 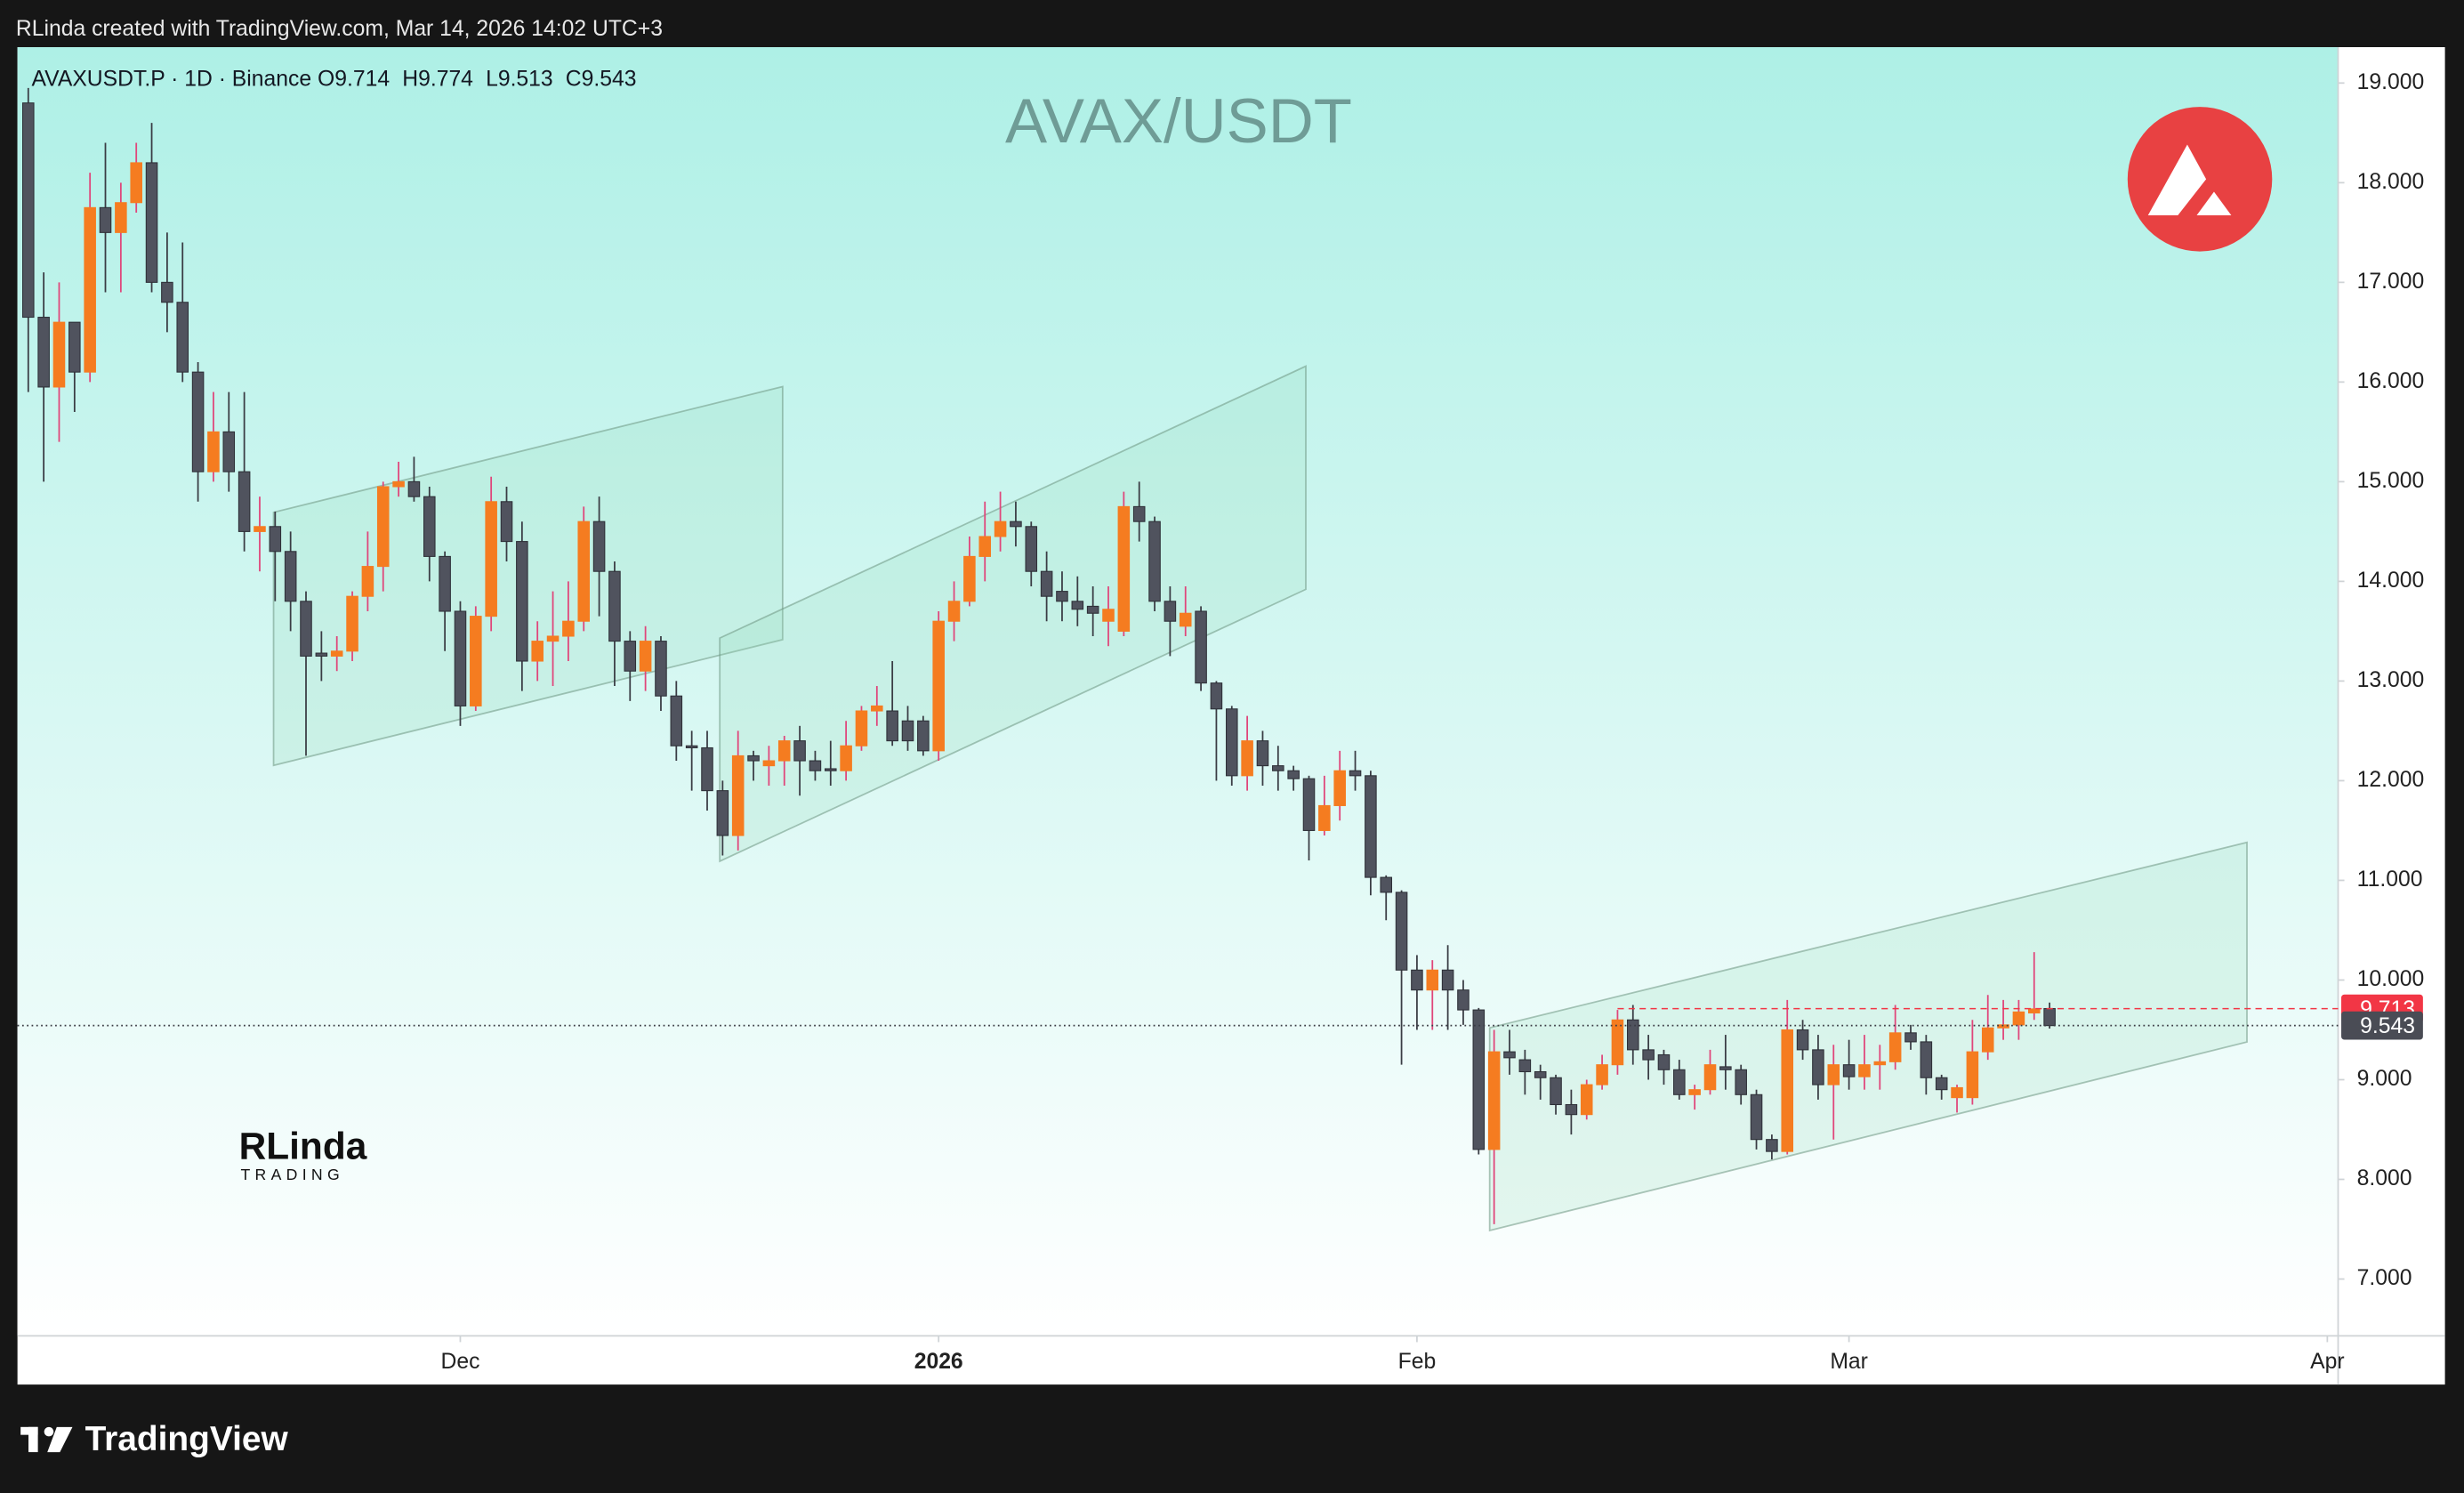 I want to click on y-tick-label: 16.000, so click(x=2391, y=381).